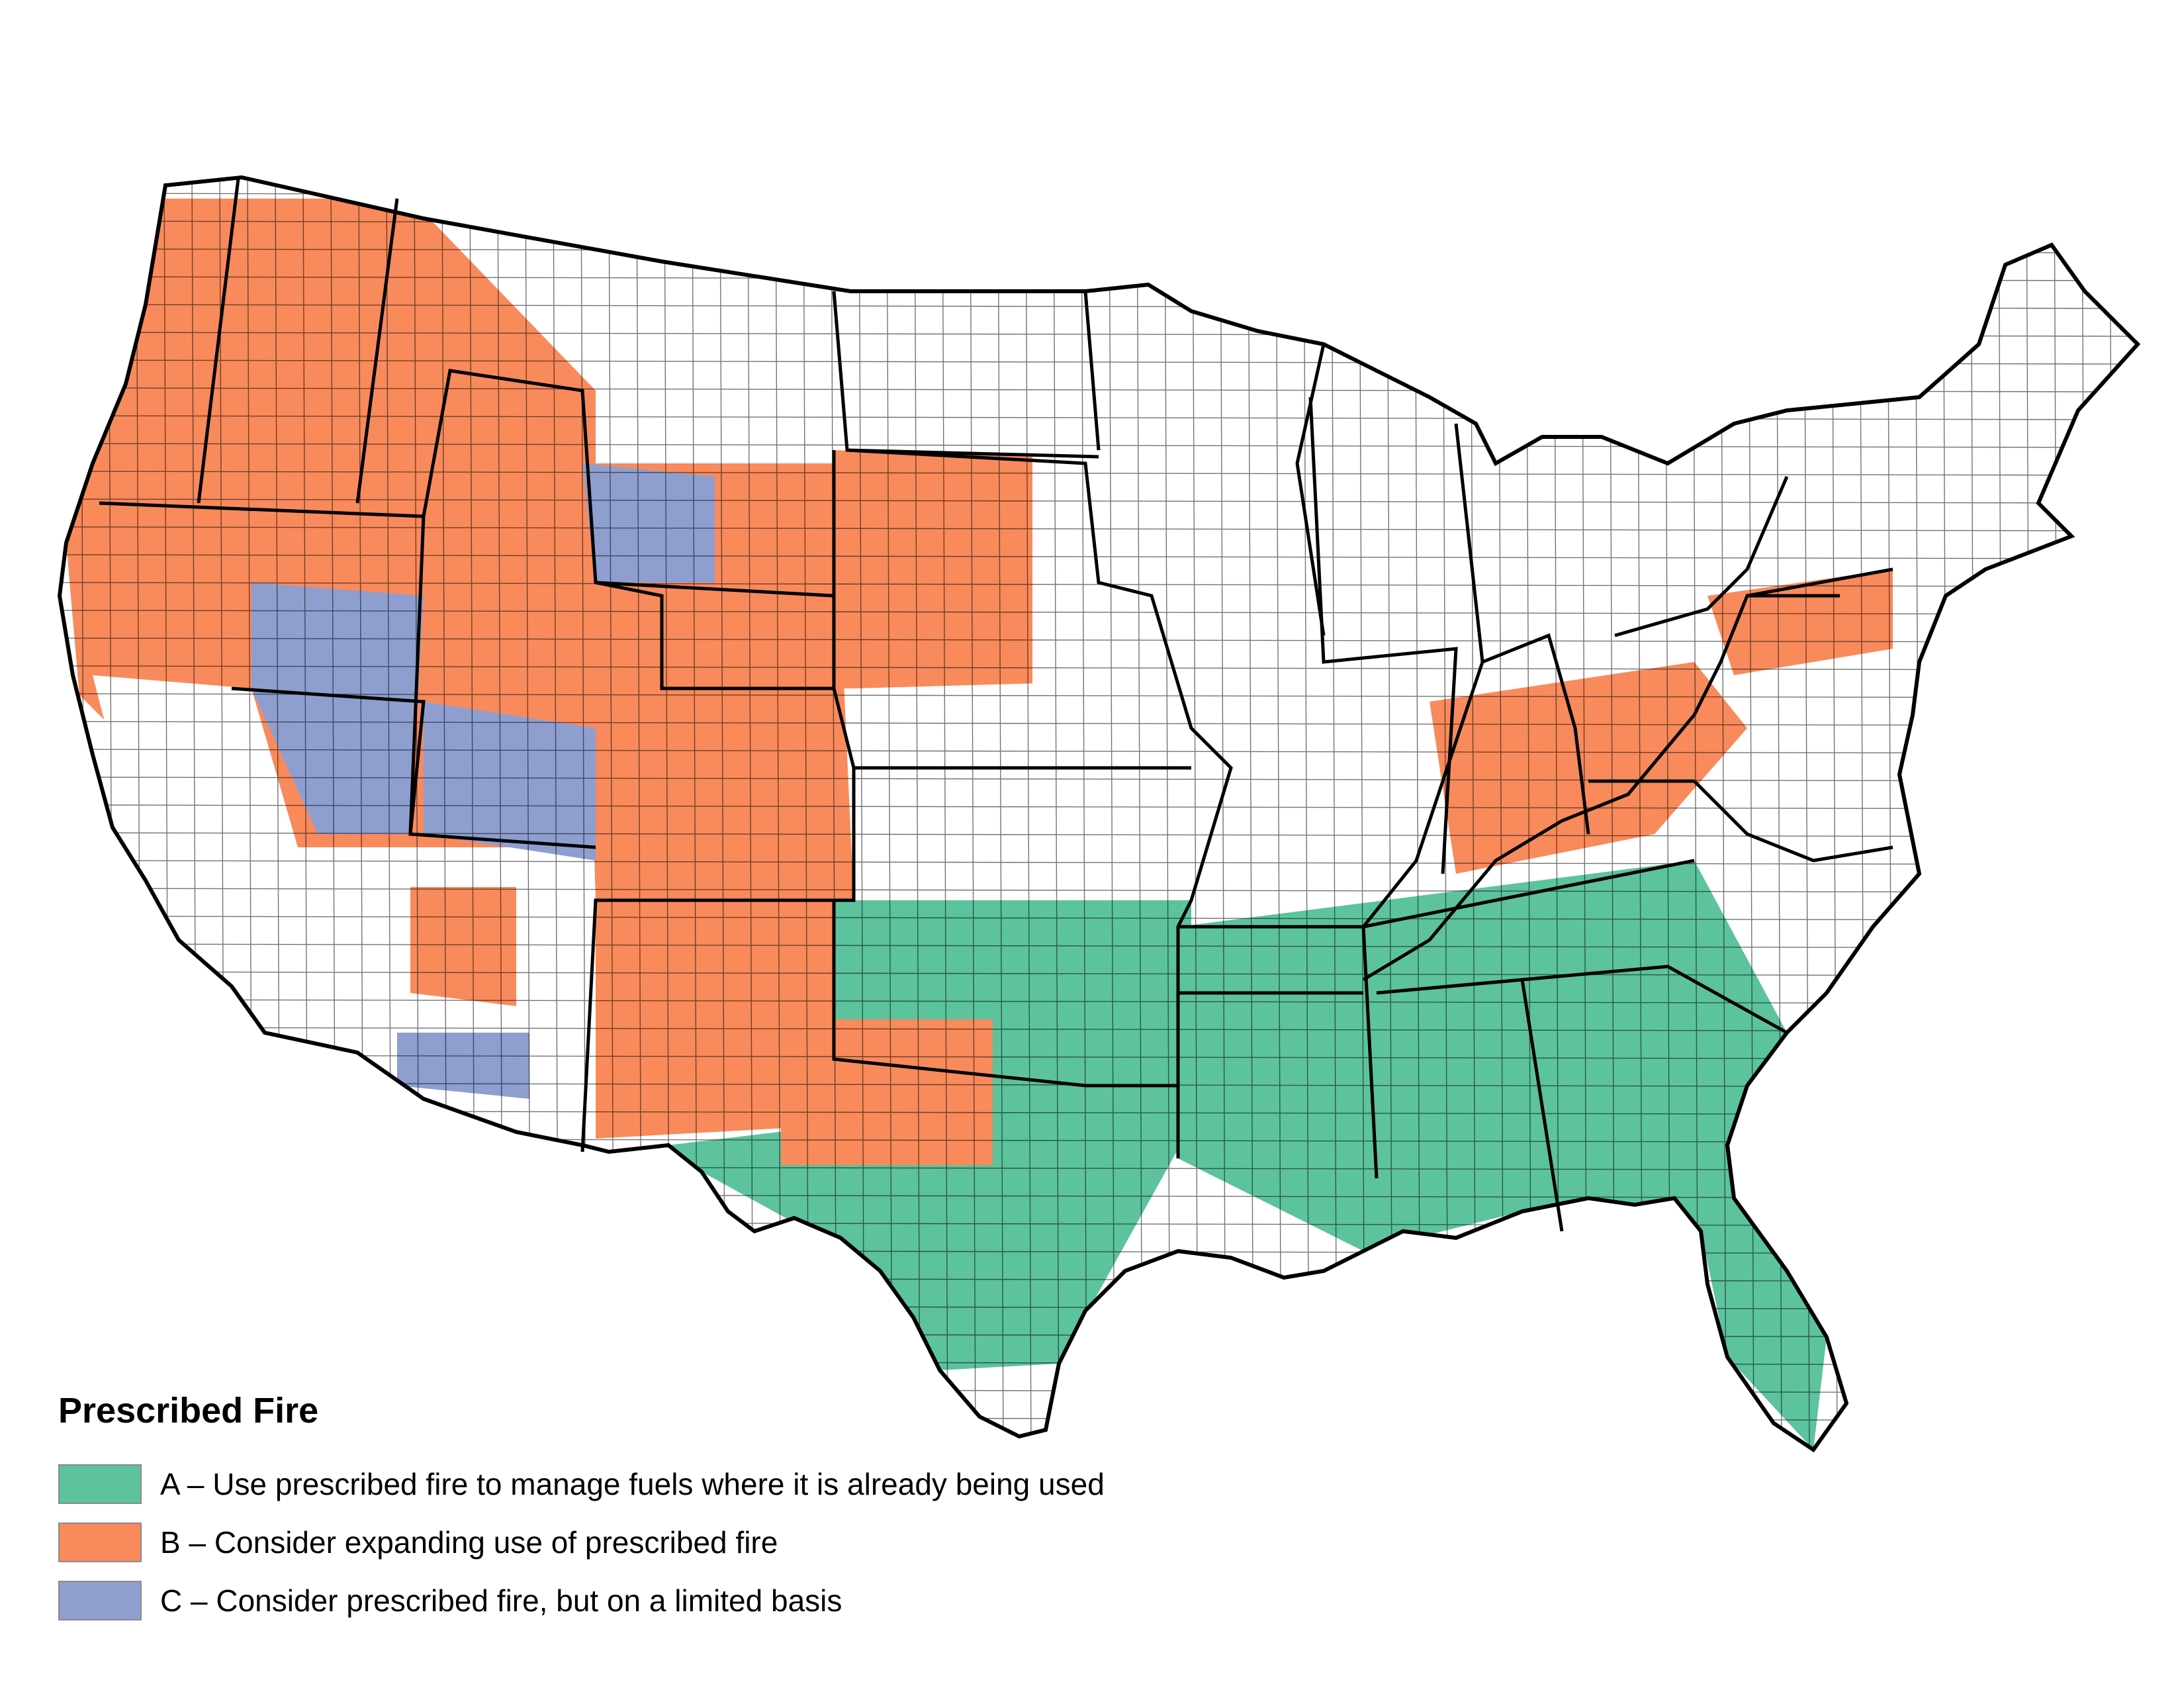  What do you see at coordinates (100, 1484) in the screenshot?
I see `legend-swatch-a` at bounding box center [100, 1484].